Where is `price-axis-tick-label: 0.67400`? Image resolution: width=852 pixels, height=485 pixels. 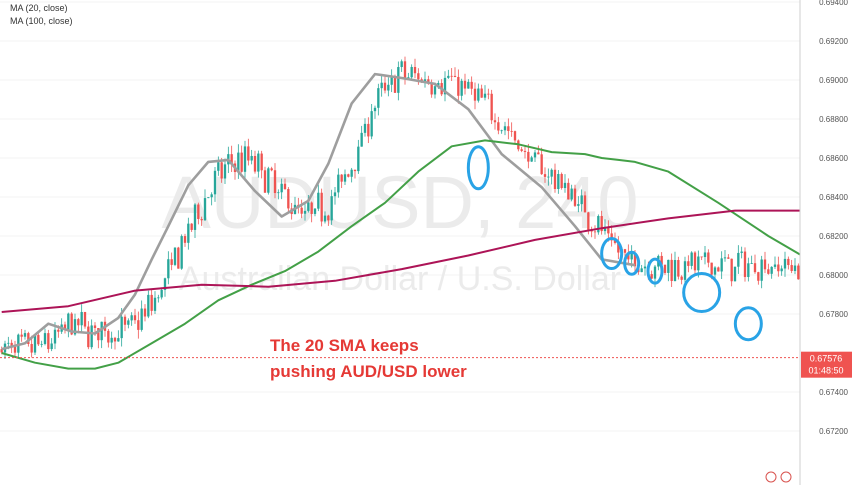
price-axis-tick-label: 0.67400 is located at coordinates (833, 392).